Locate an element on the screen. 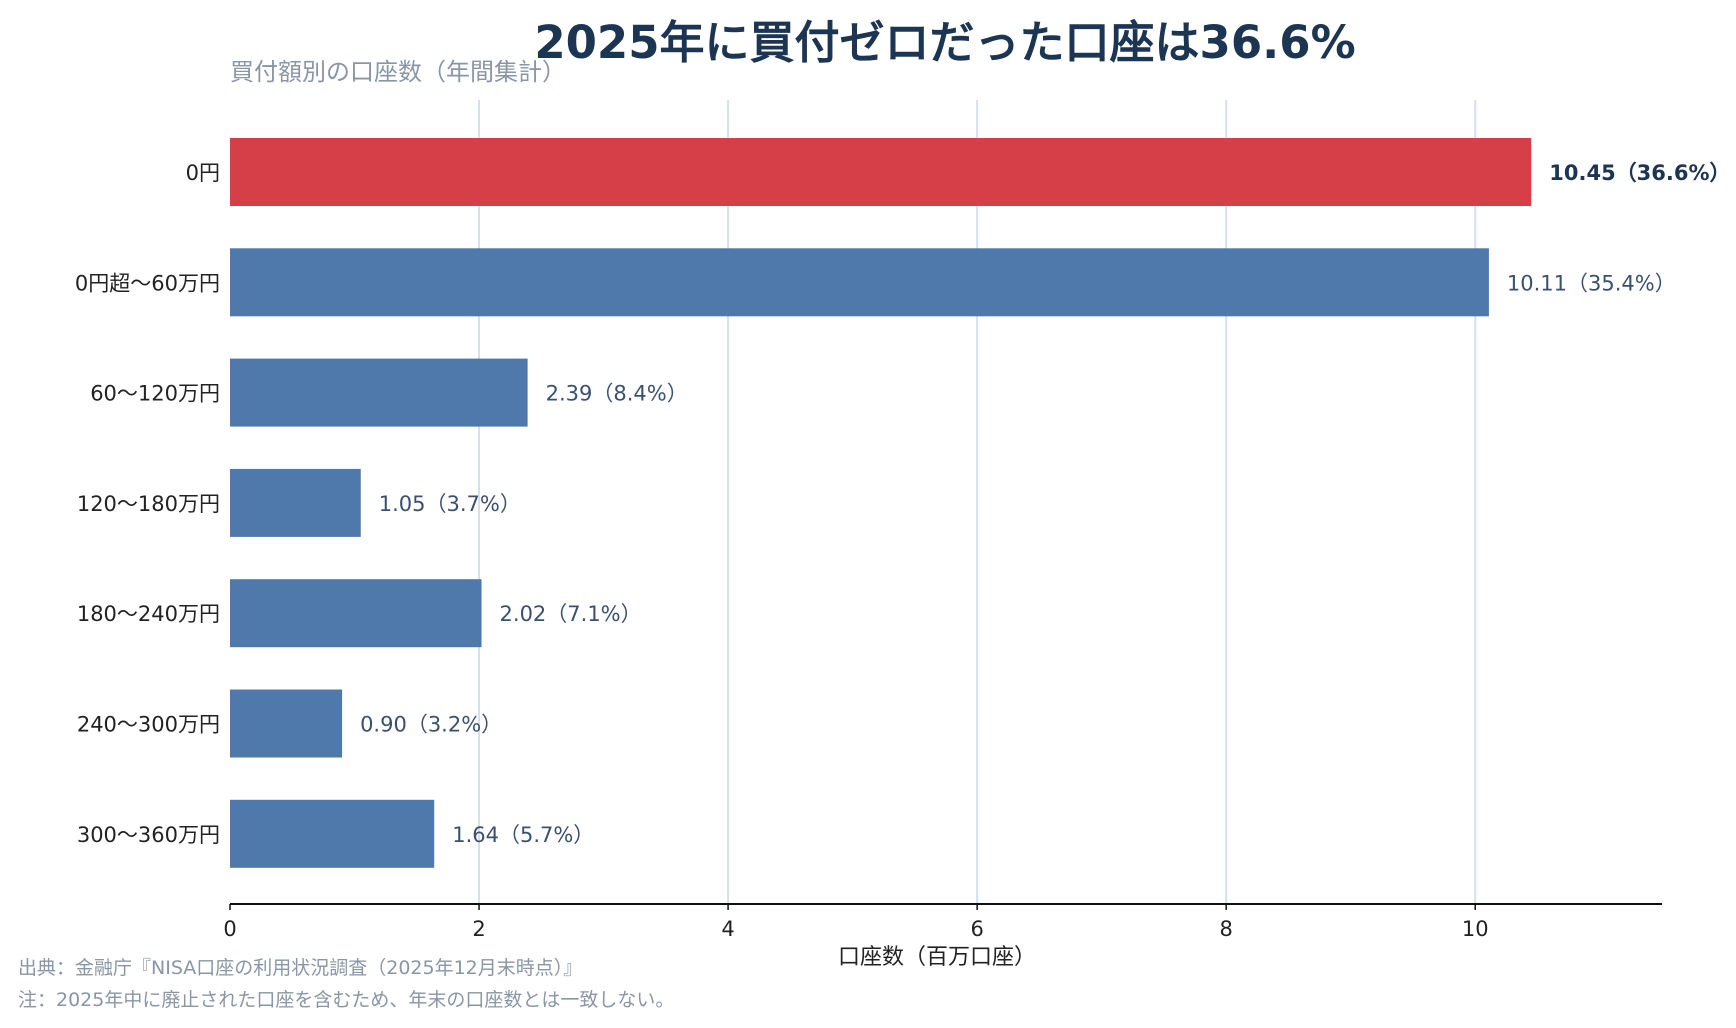  data-label-3: 1.05（3.7%） is located at coordinates (450, 504).